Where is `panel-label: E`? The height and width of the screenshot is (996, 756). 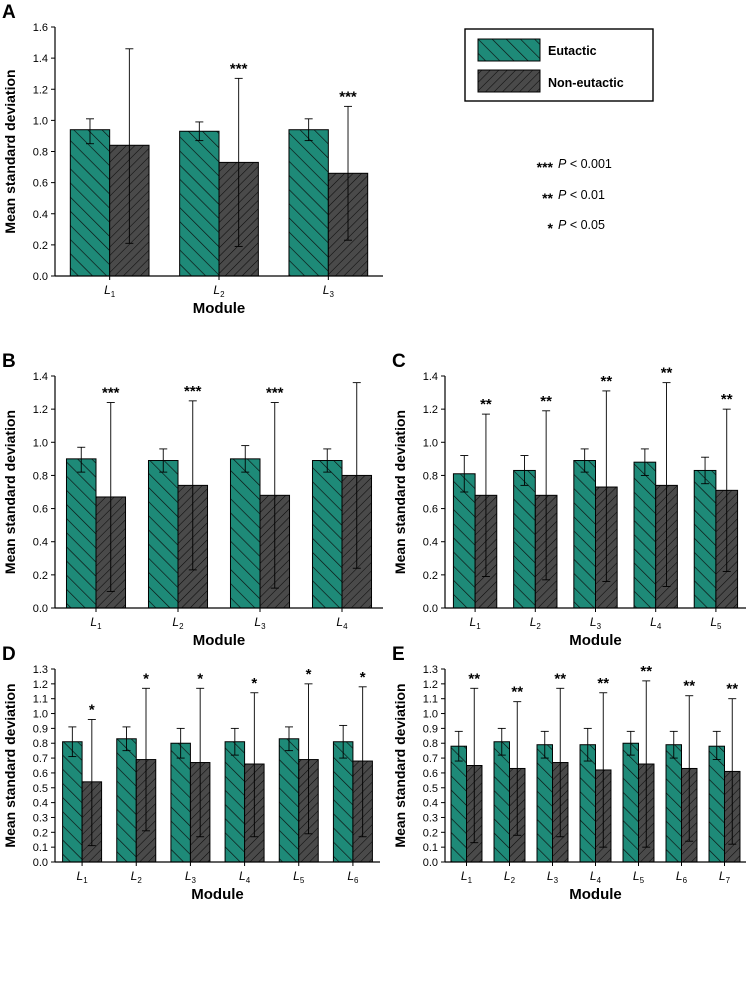 panel-label: E is located at coordinates (398, 654).